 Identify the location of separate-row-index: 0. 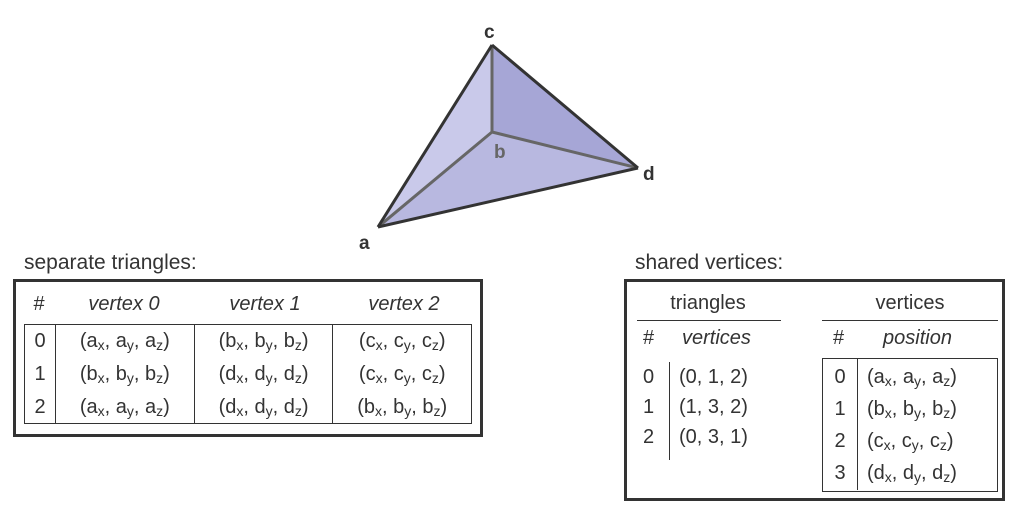
(40, 341).